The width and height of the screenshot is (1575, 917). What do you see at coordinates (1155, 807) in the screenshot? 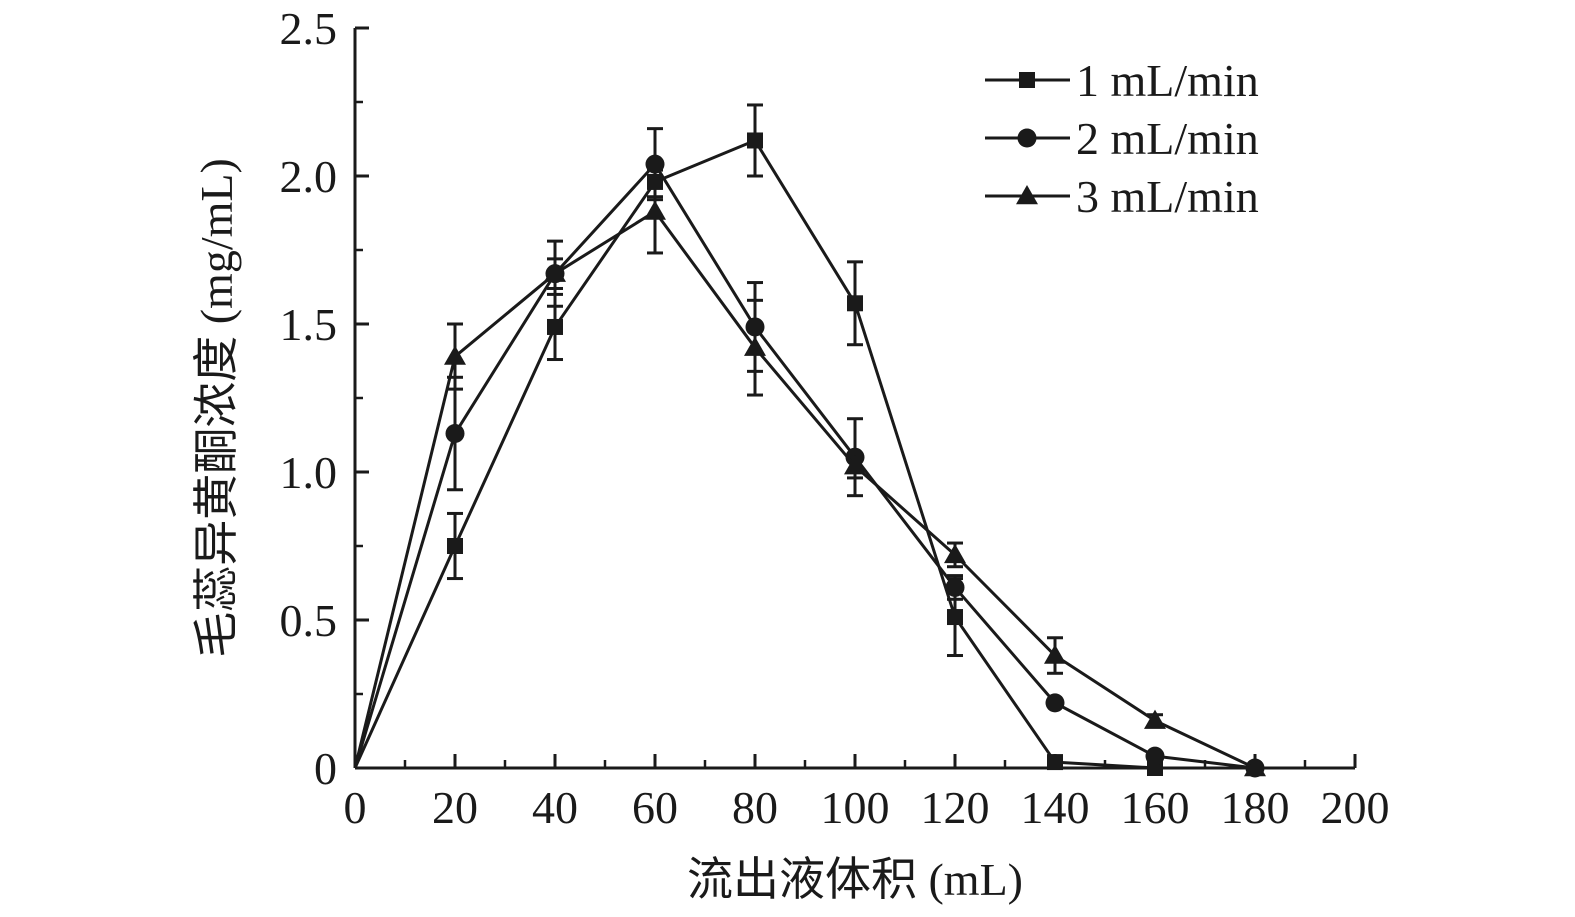
I see `x-tick-label: 160` at bounding box center [1155, 807].